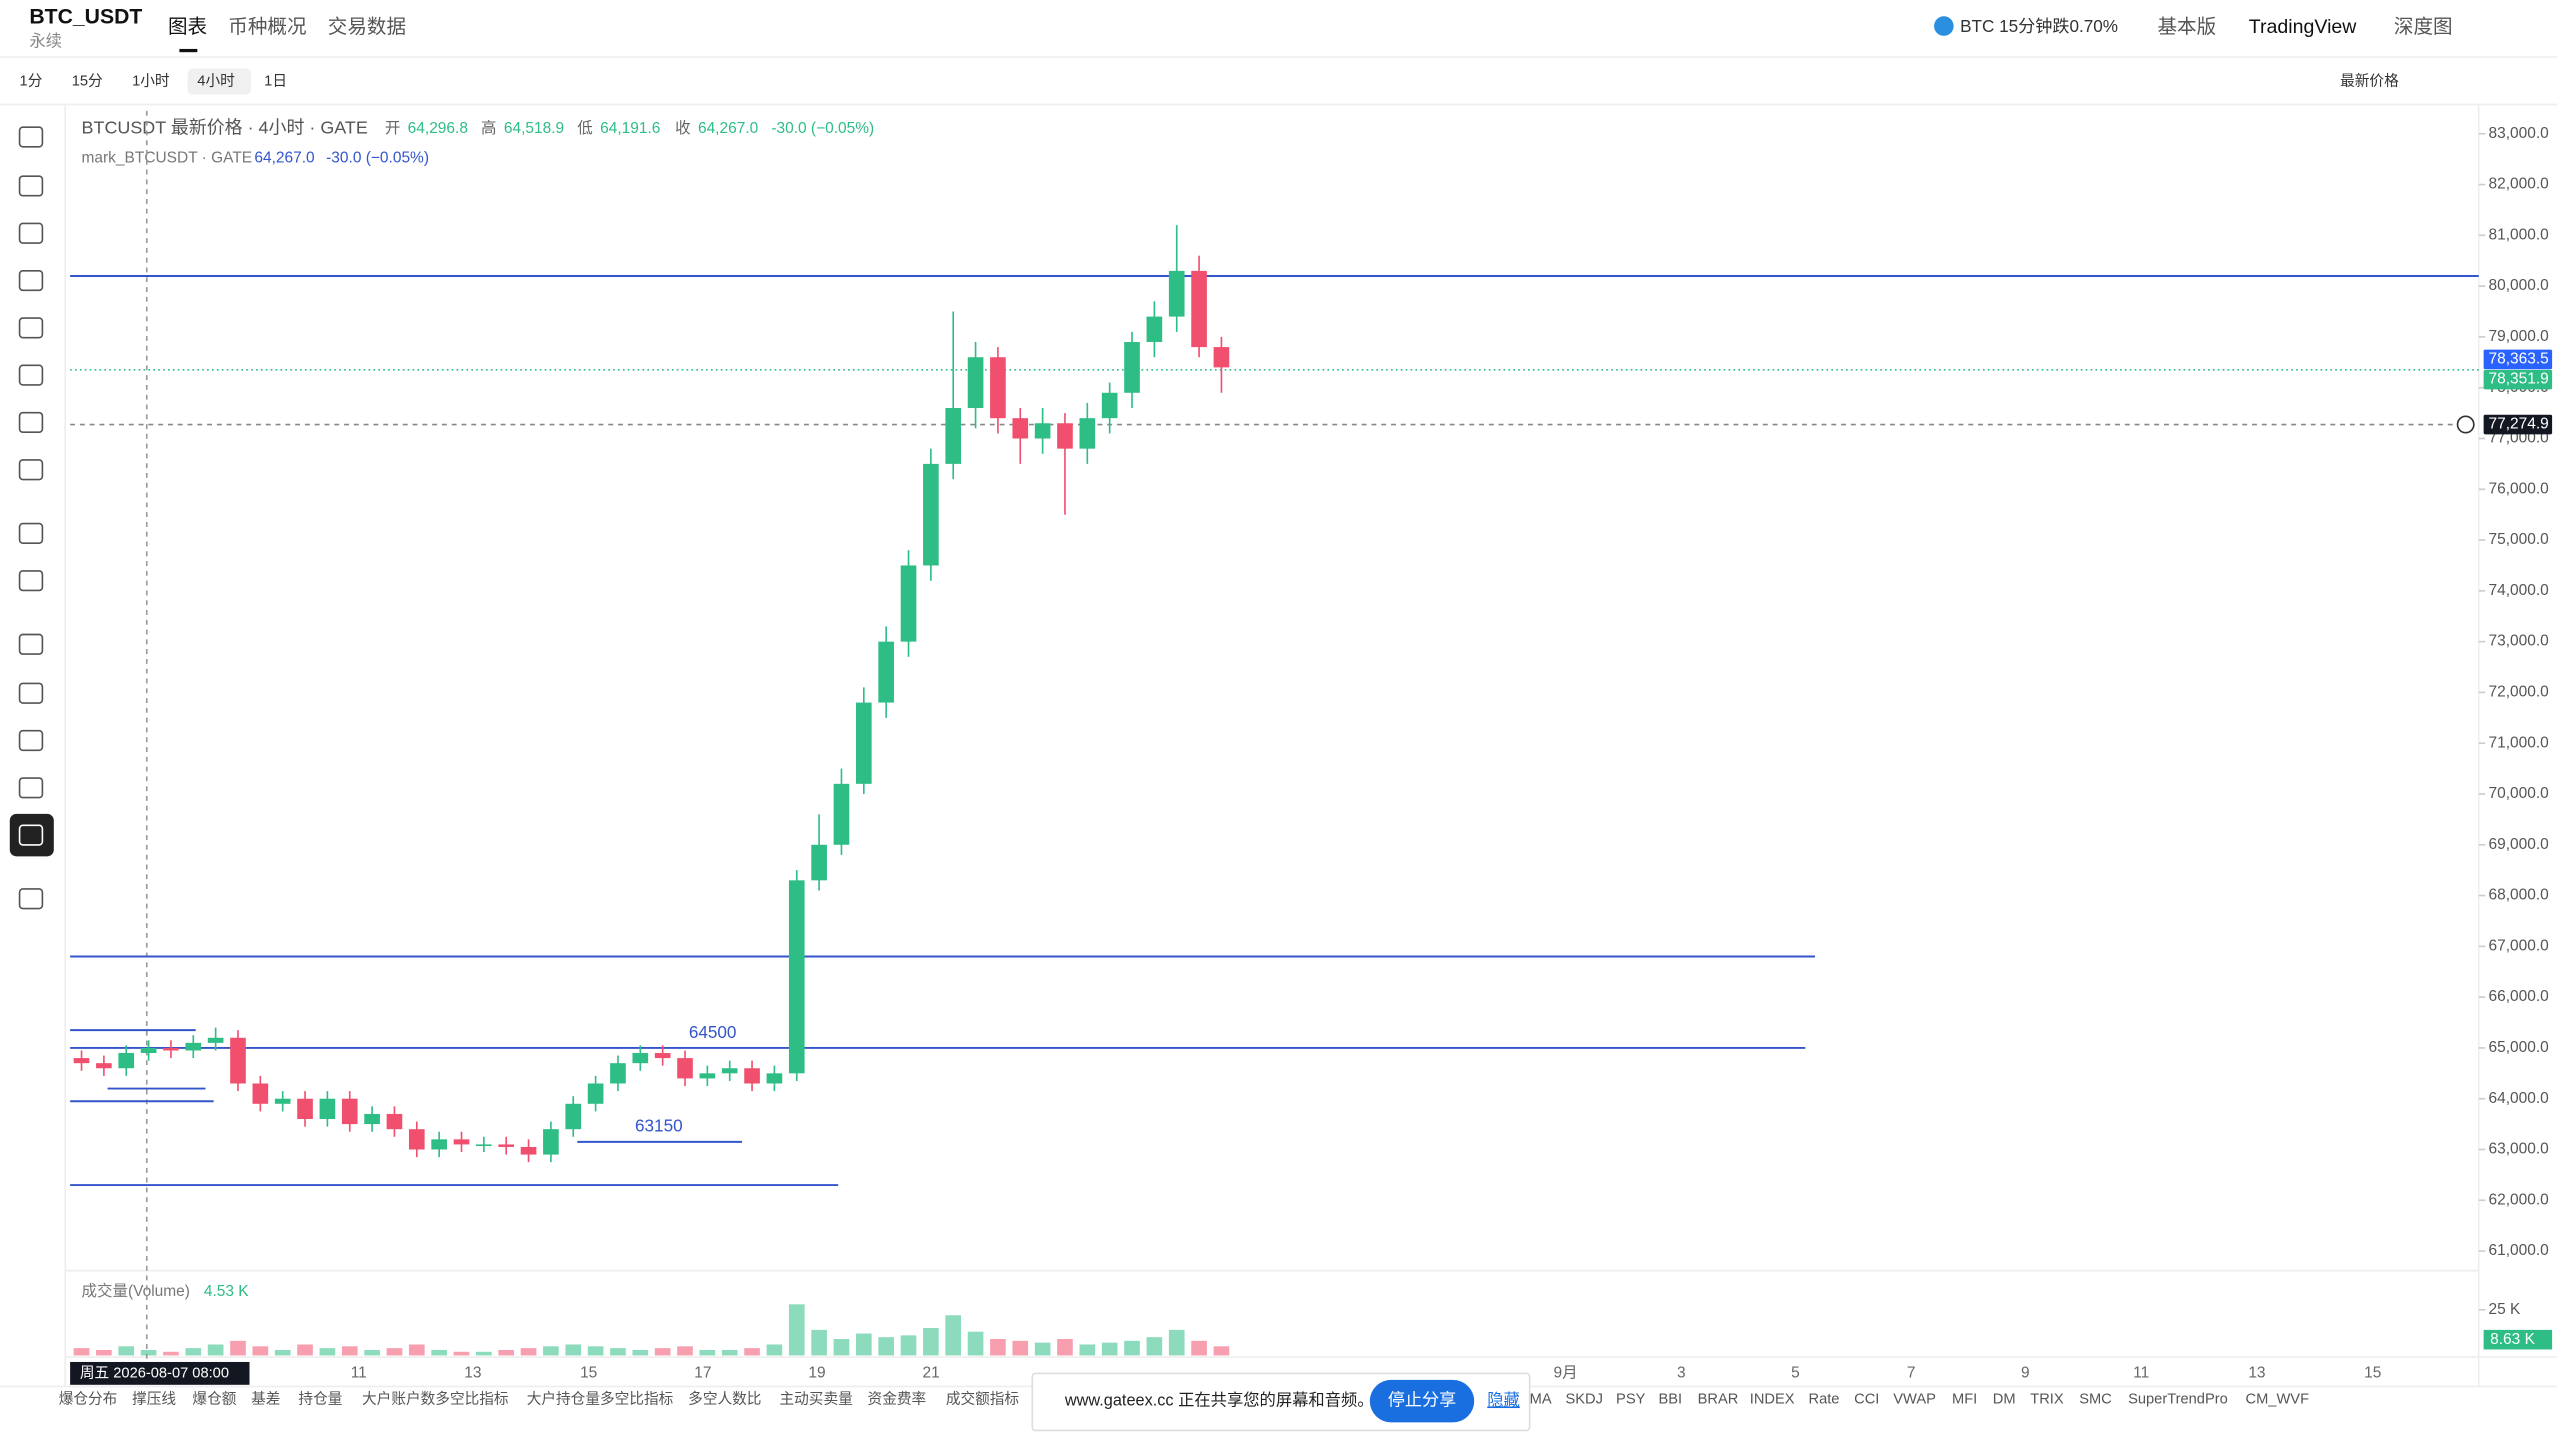  Describe the element at coordinates (815, 1398) in the screenshot. I see `indicator: 主动买卖量` at that location.